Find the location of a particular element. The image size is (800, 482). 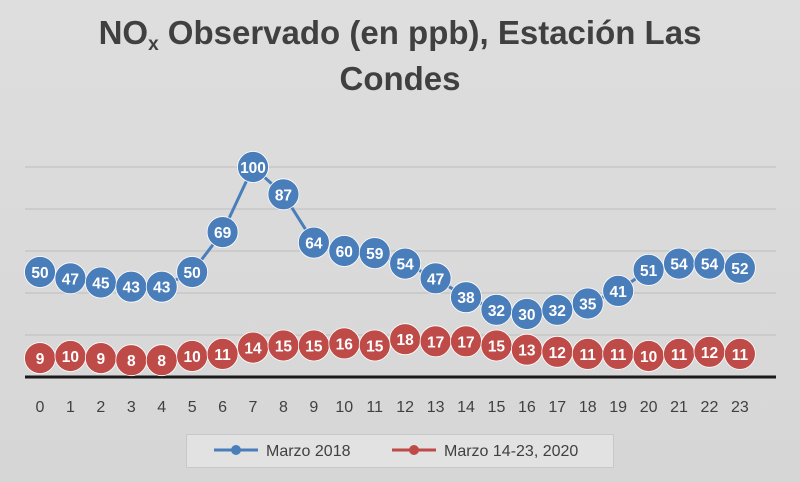

title-line-1: NOx Observado (en ppb), Estación Las is located at coordinates (400, 33).